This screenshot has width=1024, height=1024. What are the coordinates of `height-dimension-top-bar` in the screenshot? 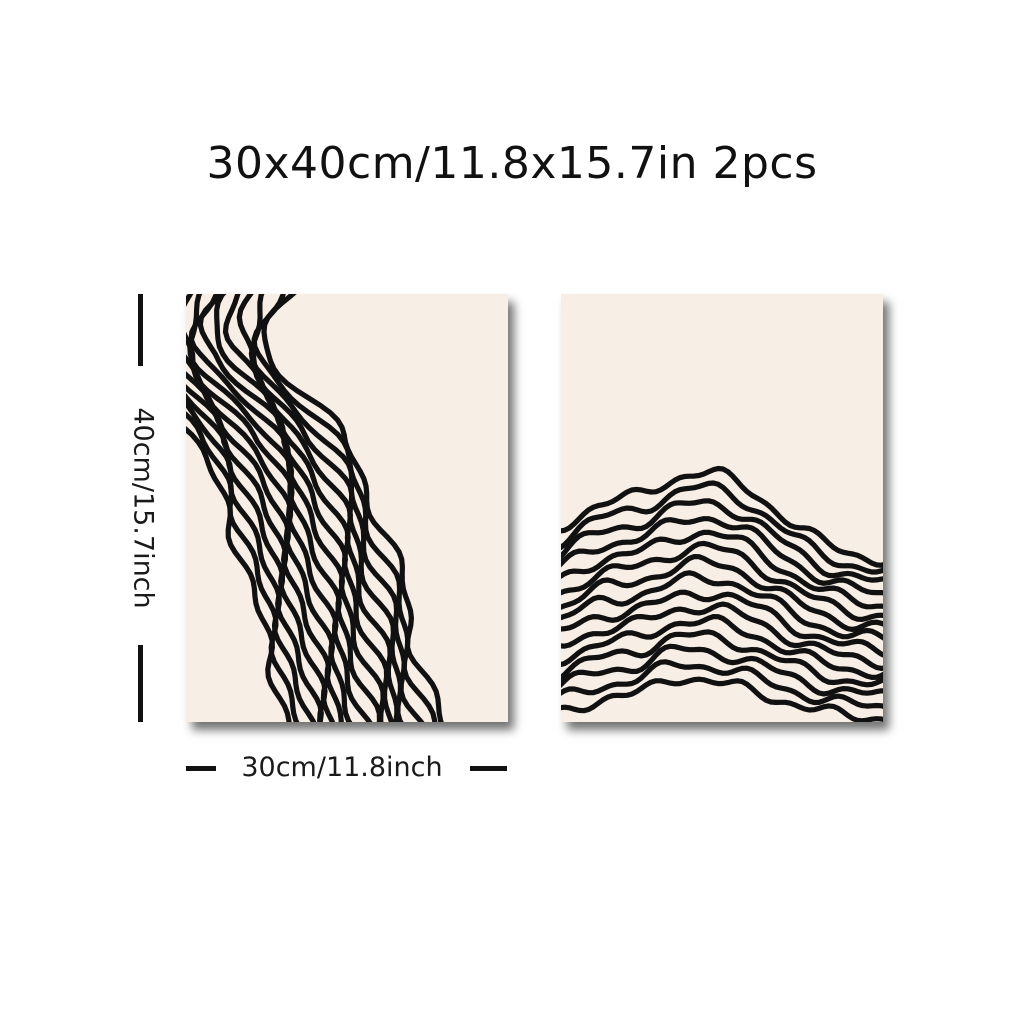 It's located at (140, 330).